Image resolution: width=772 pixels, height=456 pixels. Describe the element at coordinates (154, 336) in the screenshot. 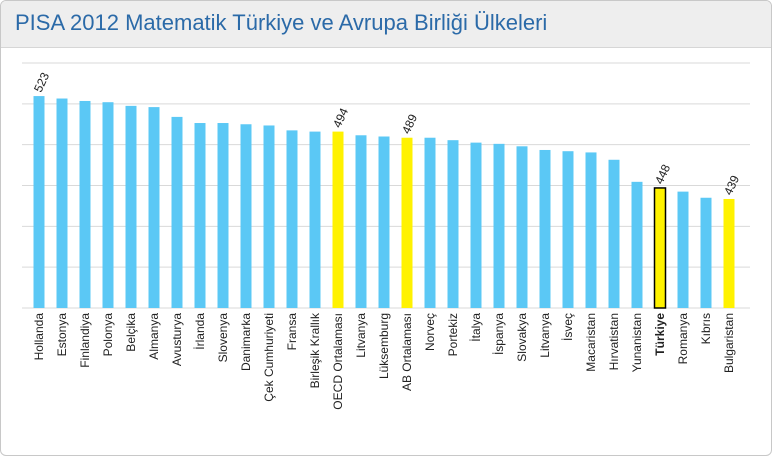

I see `x-tick-label: Almanya` at that location.